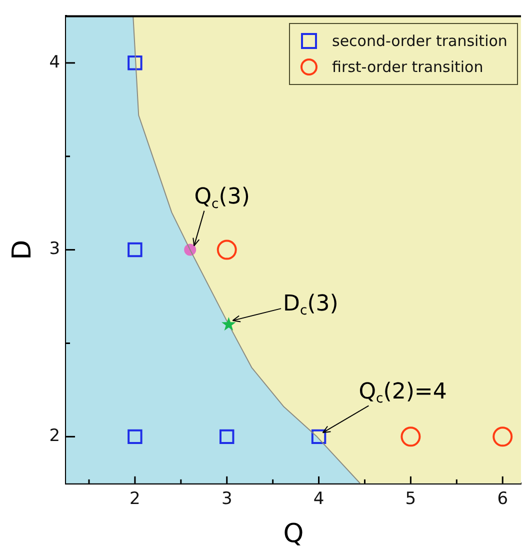 The image size is (532, 559). What do you see at coordinates (22, 250) in the screenshot?
I see `y-axis-title: D` at bounding box center [22, 250].